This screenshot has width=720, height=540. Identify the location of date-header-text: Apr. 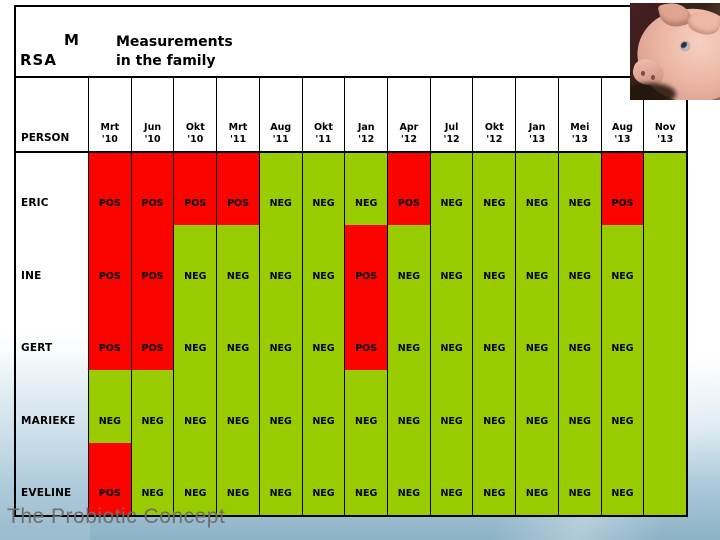
(409, 127).